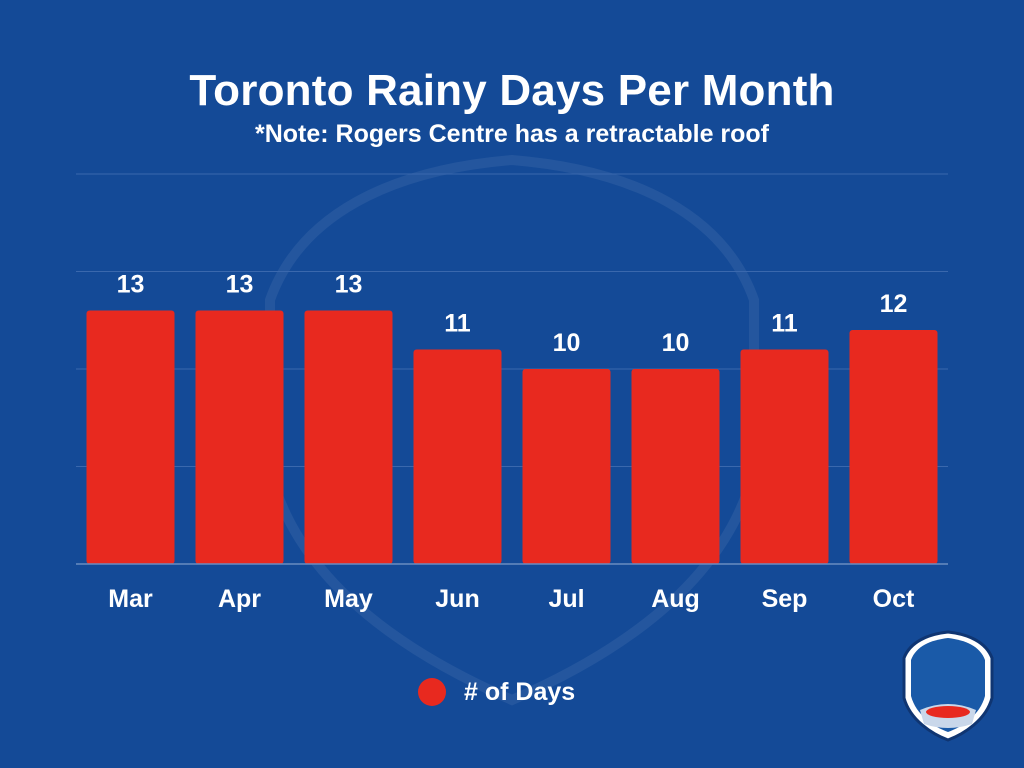 The height and width of the screenshot is (768, 1024). What do you see at coordinates (566, 466) in the screenshot?
I see `bar-jul` at bounding box center [566, 466].